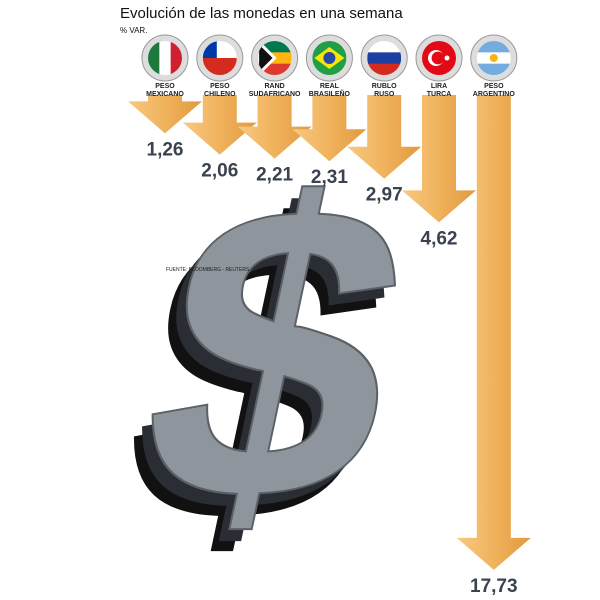  I want to click on category-label: PESO ARGENTINO, so click(493, 90).